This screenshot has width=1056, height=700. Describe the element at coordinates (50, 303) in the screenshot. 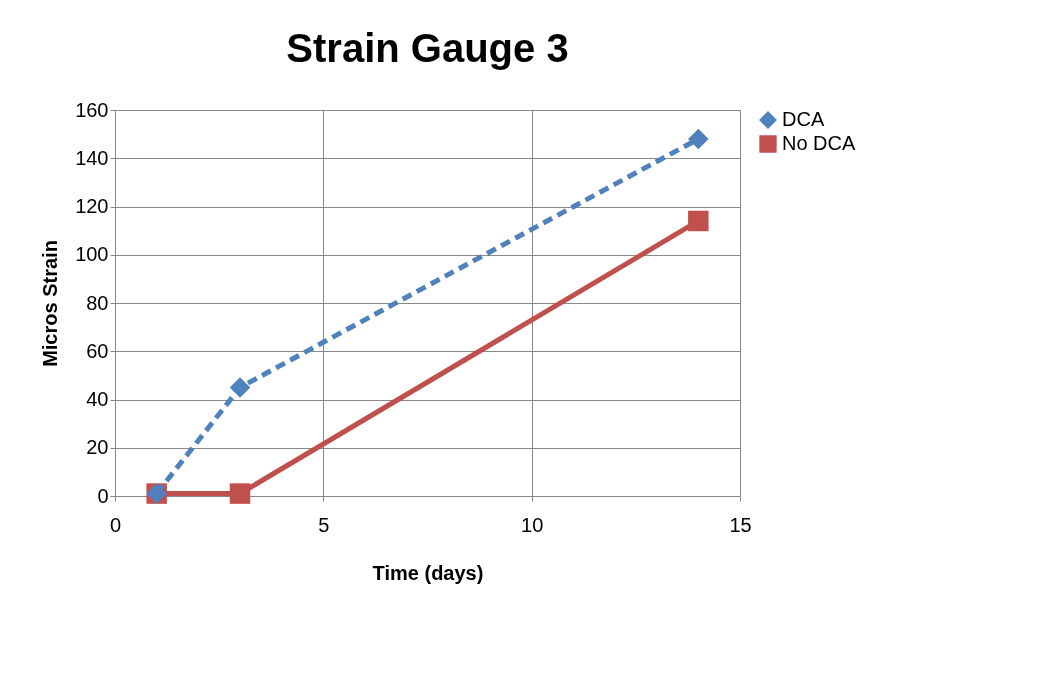

I see `y-axis-title: Micros Strain` at that location.